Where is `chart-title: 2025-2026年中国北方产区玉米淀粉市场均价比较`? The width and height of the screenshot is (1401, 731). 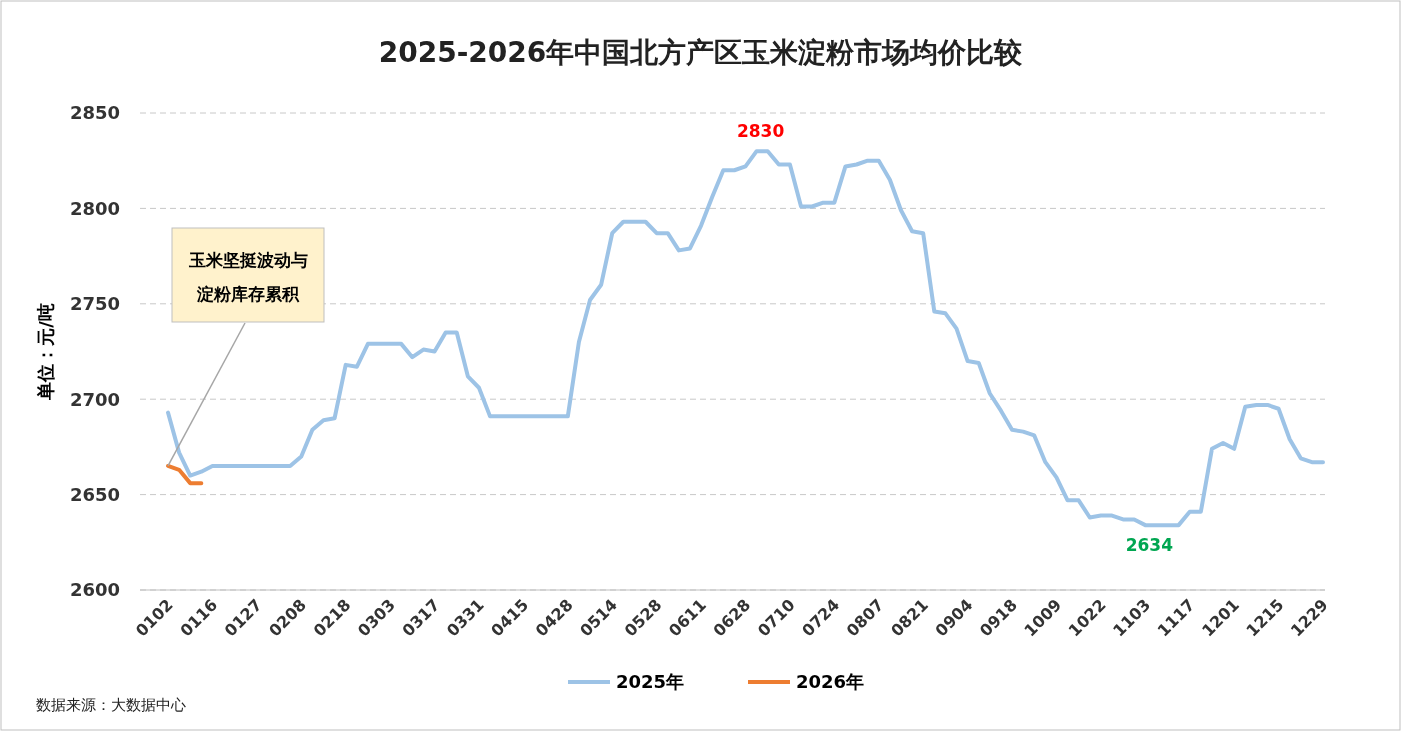 chart-title: 2025-2026年中国北方产区玉米淀粉市场均价比较 is located at coordinates (701, 52).